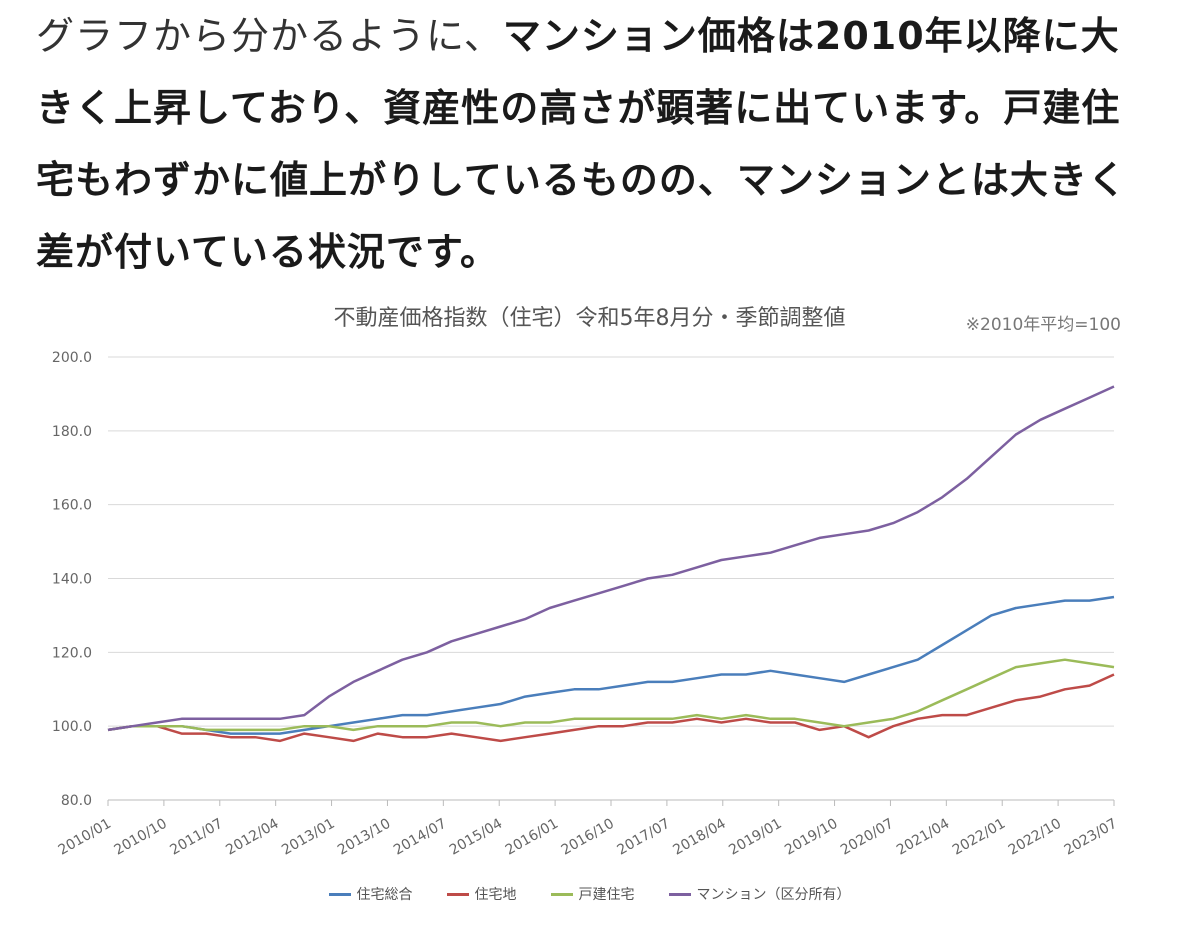 Image resolution: width=1179 pixels, height=938 pixels. Describe the element at coordinates (495, 895) in the screenshot. I see `legend-label: 住宅地` at that location.